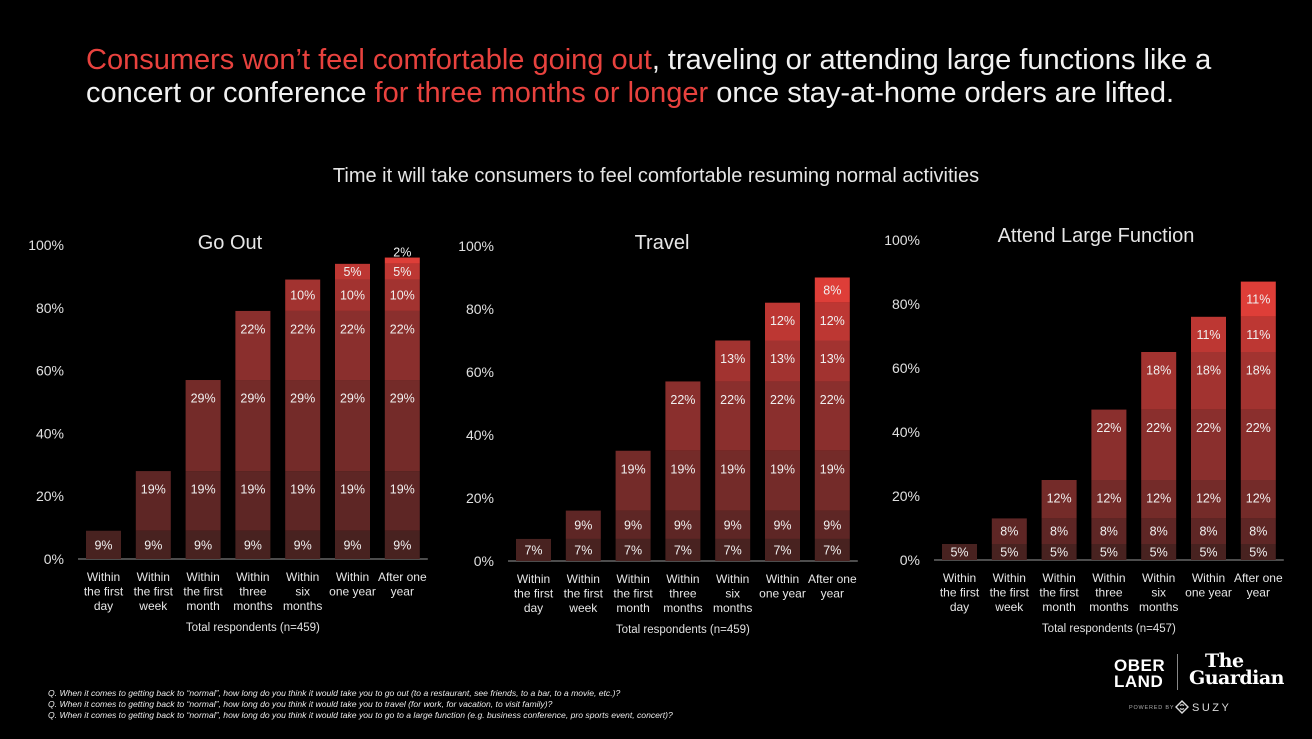 The height and width of the screenshot is (739, 1312). I want to click on x-tick-label: Within six months, so click(1158, 592).